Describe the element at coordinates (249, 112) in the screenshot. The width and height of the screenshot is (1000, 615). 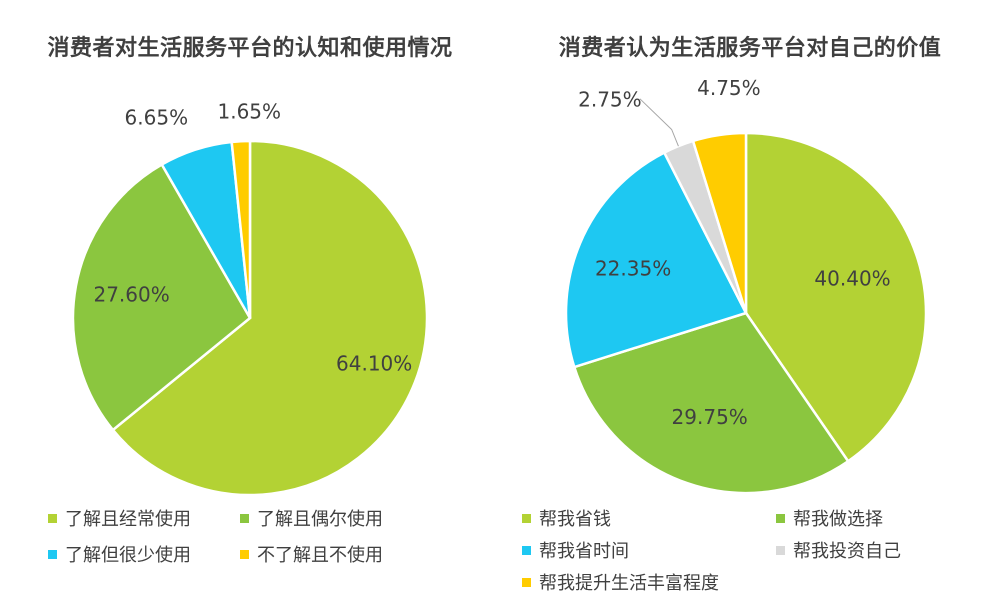
I see `data-label: 1.65%` at that location.